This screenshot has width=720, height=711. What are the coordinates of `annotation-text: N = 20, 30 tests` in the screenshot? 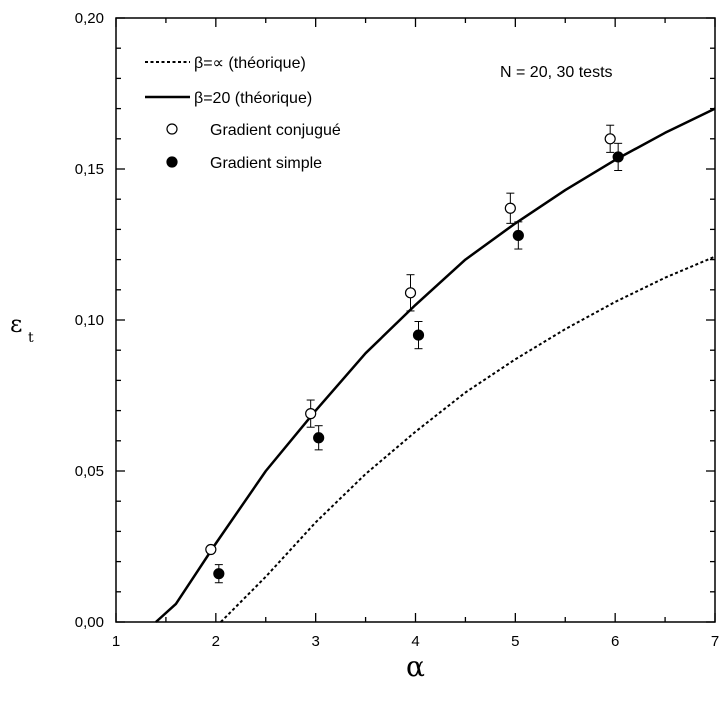 It's located at (556, 72).